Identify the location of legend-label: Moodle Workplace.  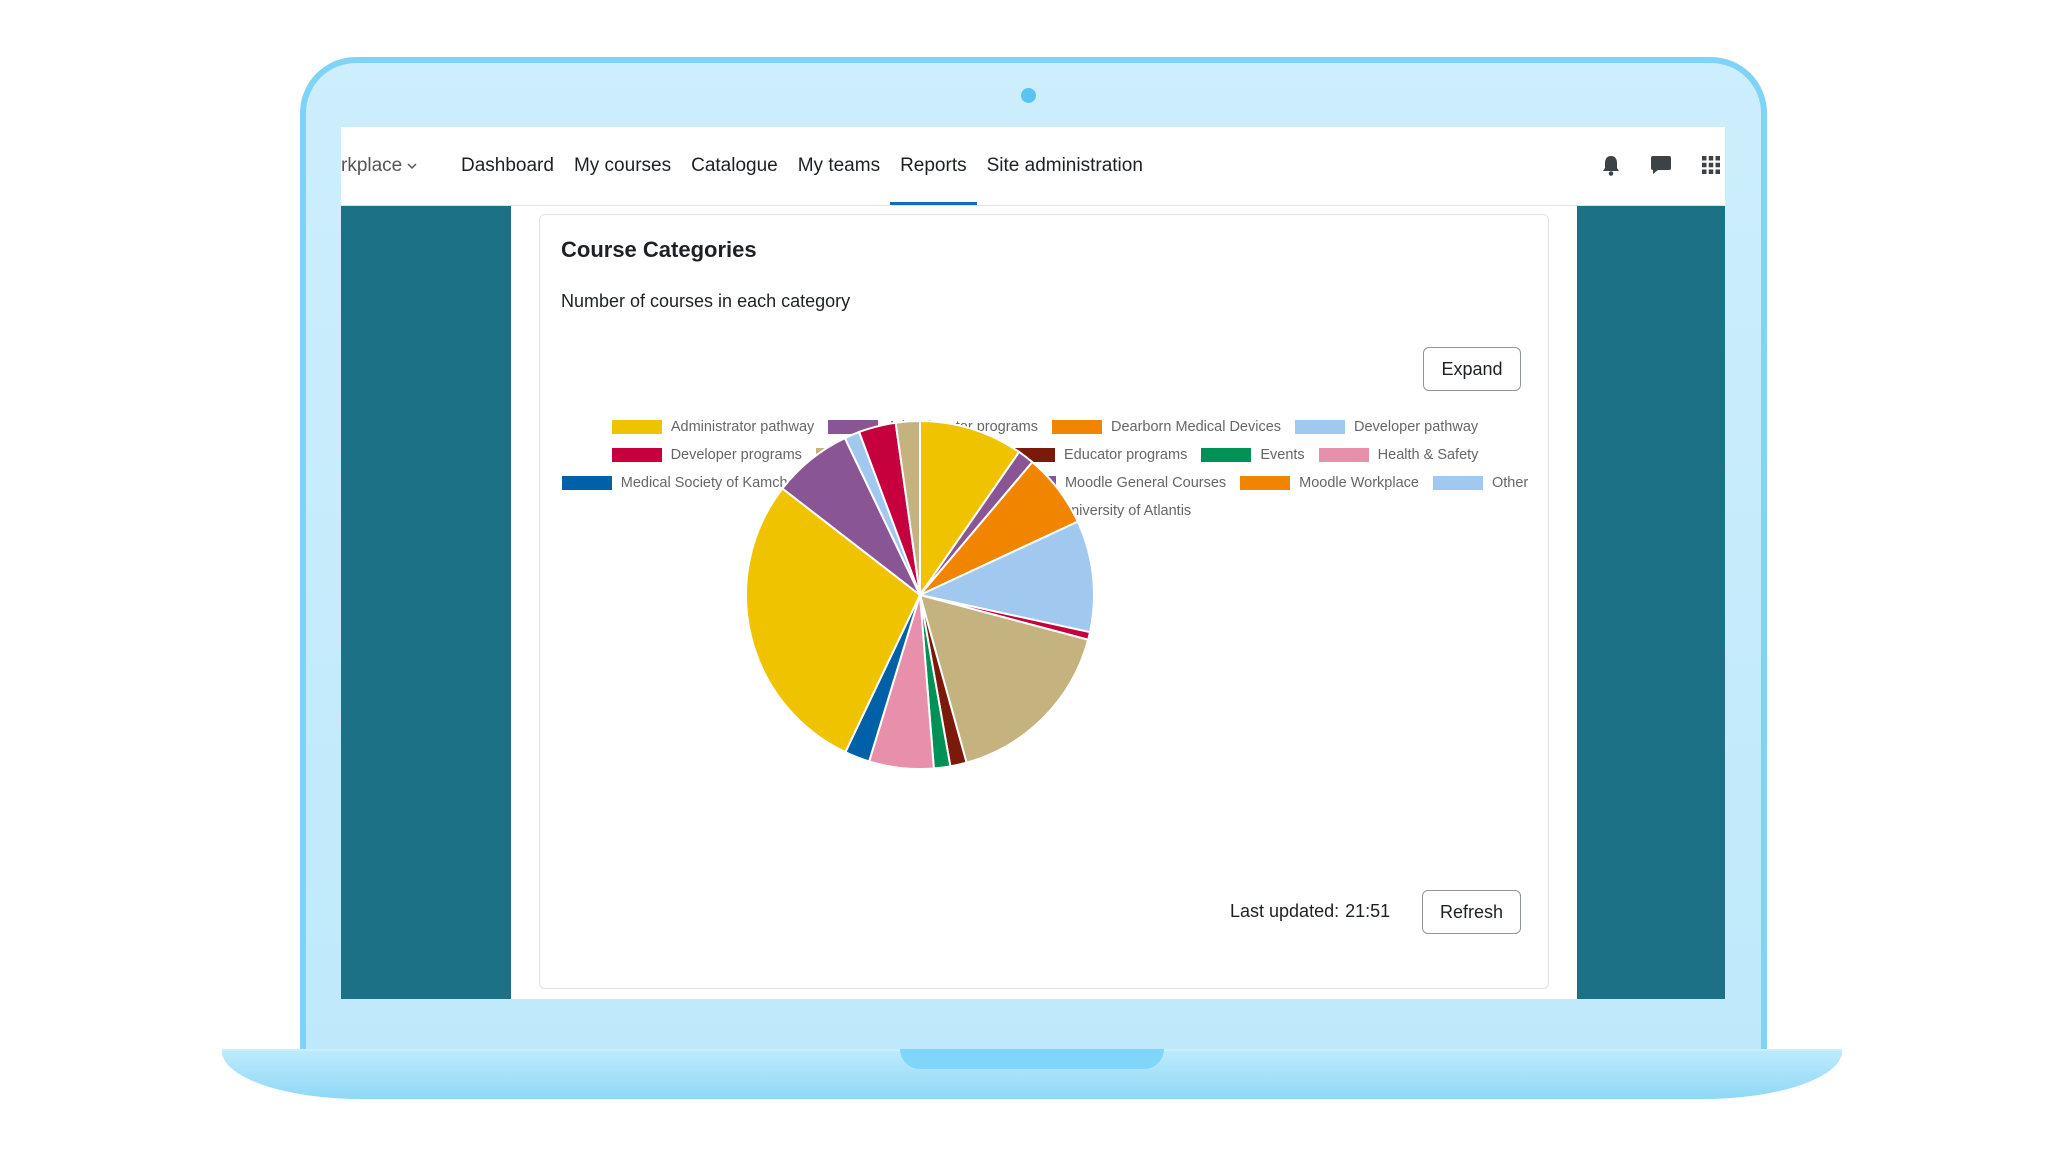
(1359, 482).